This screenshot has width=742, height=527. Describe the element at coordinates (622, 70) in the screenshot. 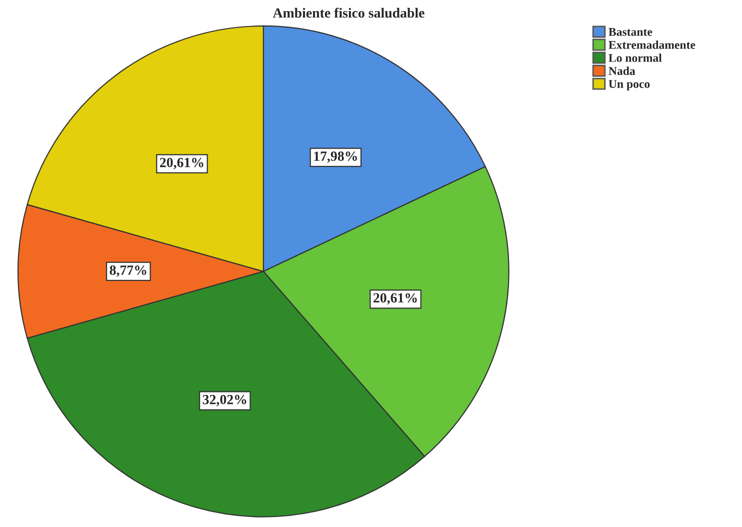

I see `legend-label: Nada` at that location.